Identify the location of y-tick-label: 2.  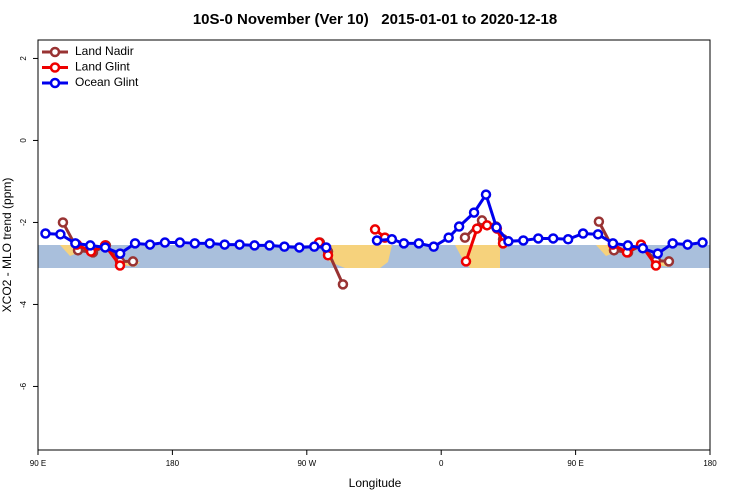
(23, 58).